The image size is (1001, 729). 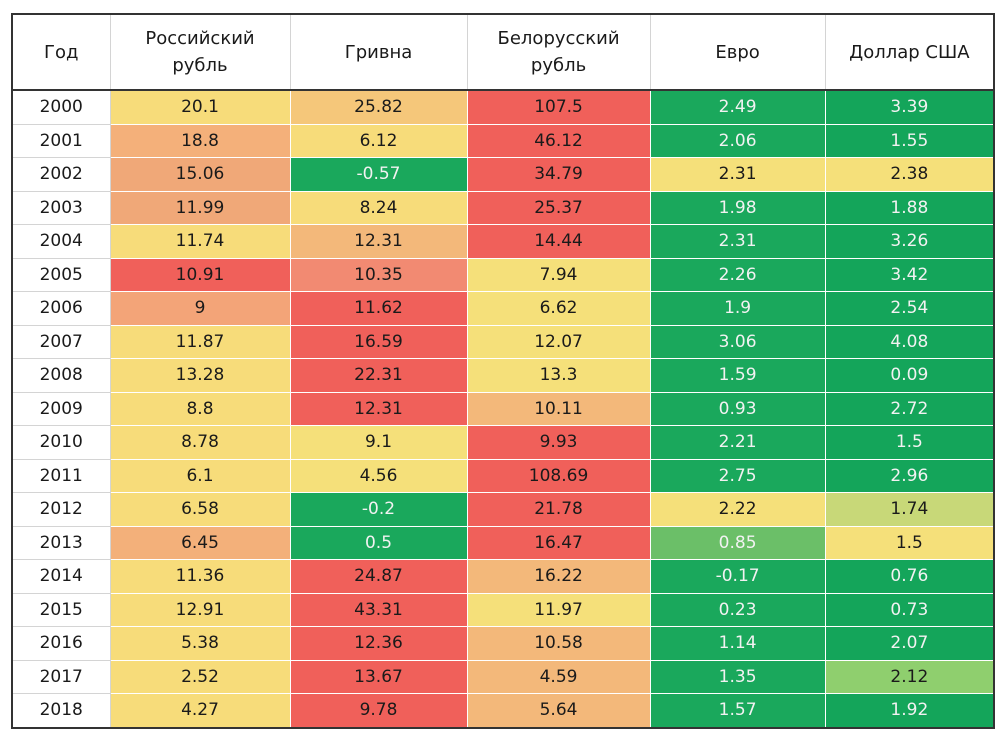 What do you see at coordinates (378, 375) in the screenshot?
I see `value-cell: 22.31` at bounding box center [378, 375].